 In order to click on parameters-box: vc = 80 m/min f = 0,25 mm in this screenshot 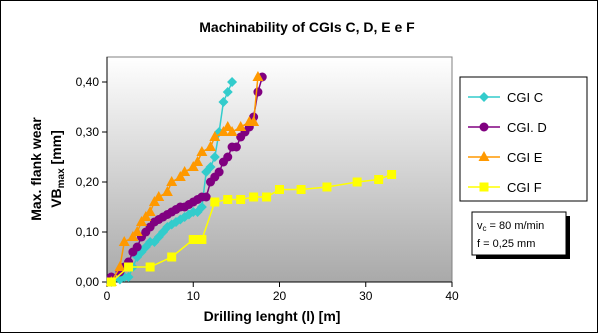, I will do `click(520, 235)`.